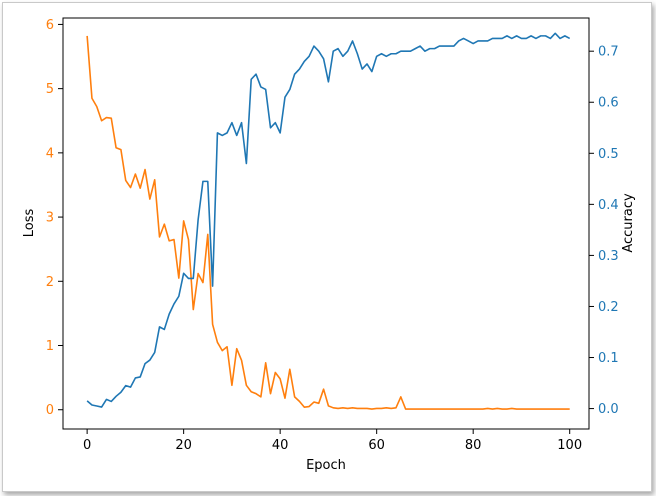  I want to click on x-axis-ticks: 0 20 40 60 80 100, so click(332, 441).